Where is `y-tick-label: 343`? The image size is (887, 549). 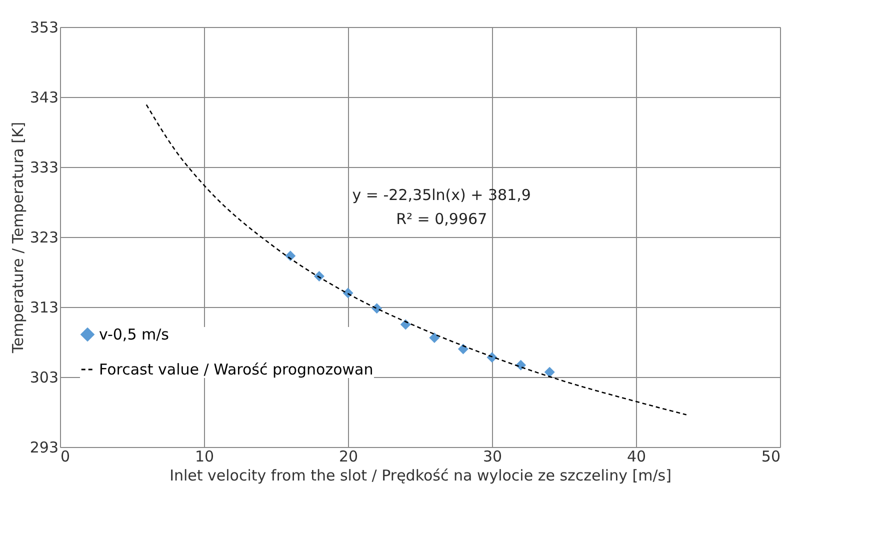
y-tick-label: 343 is located at coordinates (44, 97).